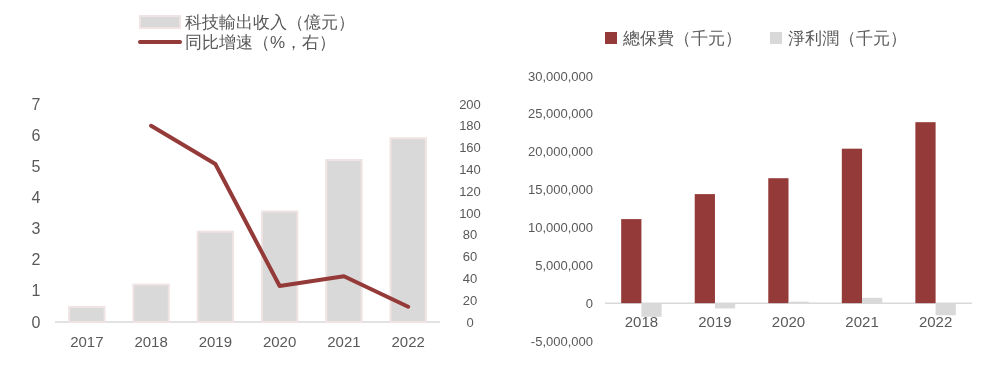 The image size is (1006, 375). I want to click on y-tick-label: 6, so click(36, 135).